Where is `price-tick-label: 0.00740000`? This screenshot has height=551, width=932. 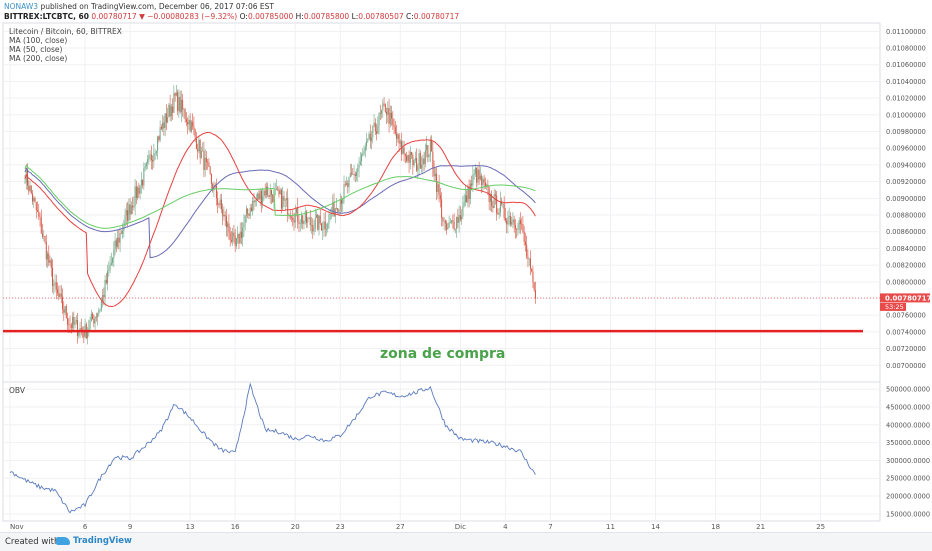 price-tick-label: 0.00740000 is located at coordinates (906, 332).